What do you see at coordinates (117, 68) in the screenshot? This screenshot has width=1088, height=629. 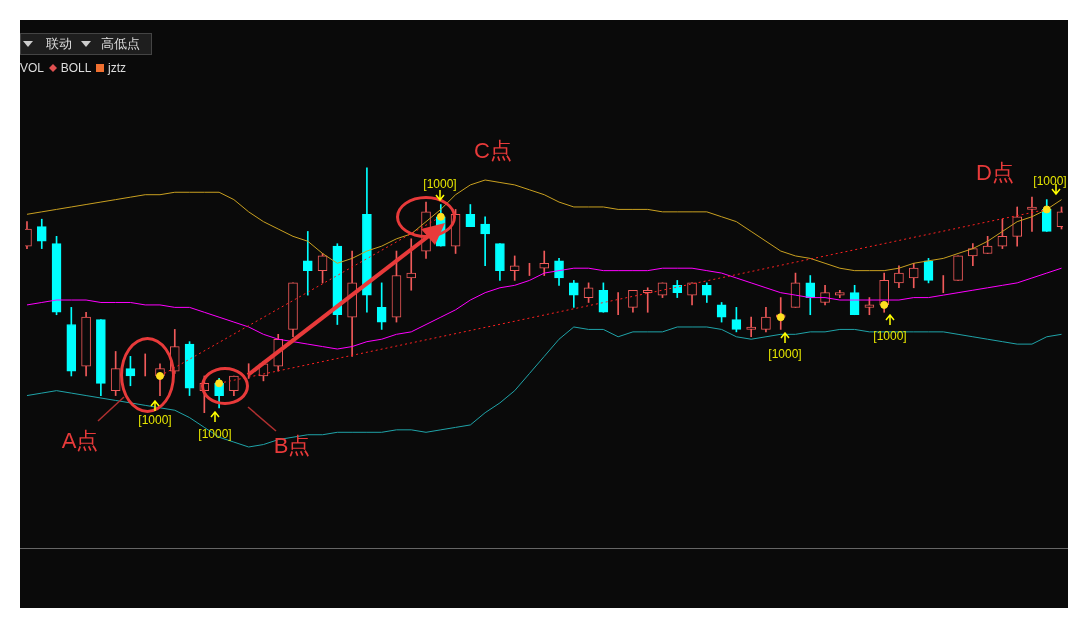 I see `text: jztz` at bounding box center [117, 68].